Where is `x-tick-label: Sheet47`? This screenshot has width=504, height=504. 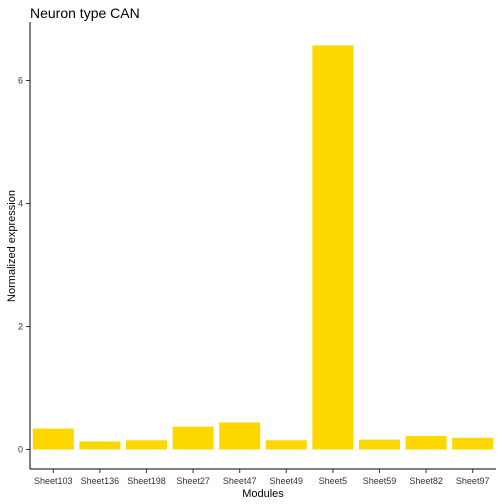 x-tick-label: Sheet47 is located at coordinates (240, 481).